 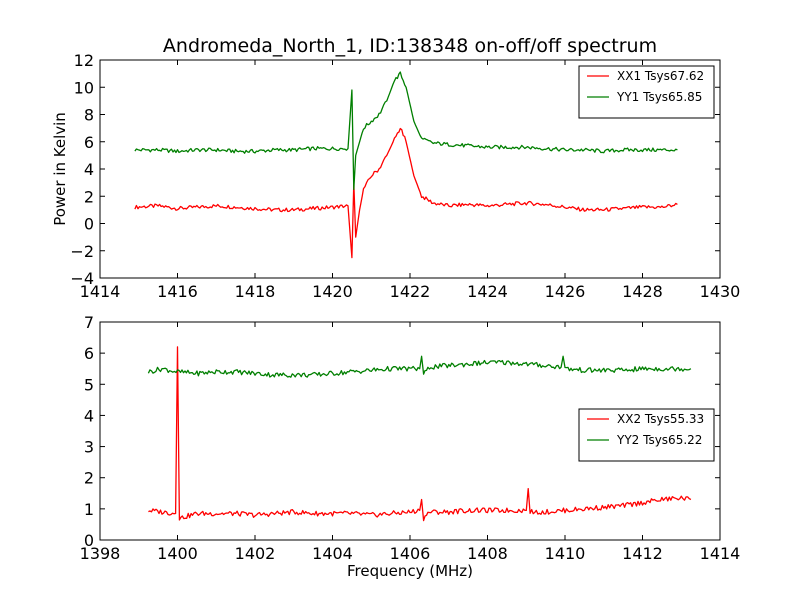 I want to click on y-tick-label: −4, so click(x=82, y=278).